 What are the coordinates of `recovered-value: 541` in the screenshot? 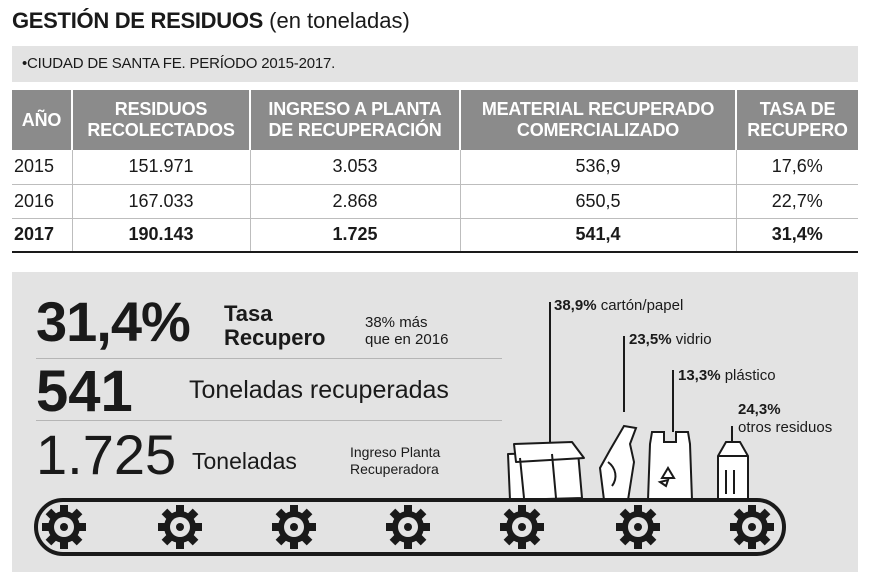 It's located at (84, 391).